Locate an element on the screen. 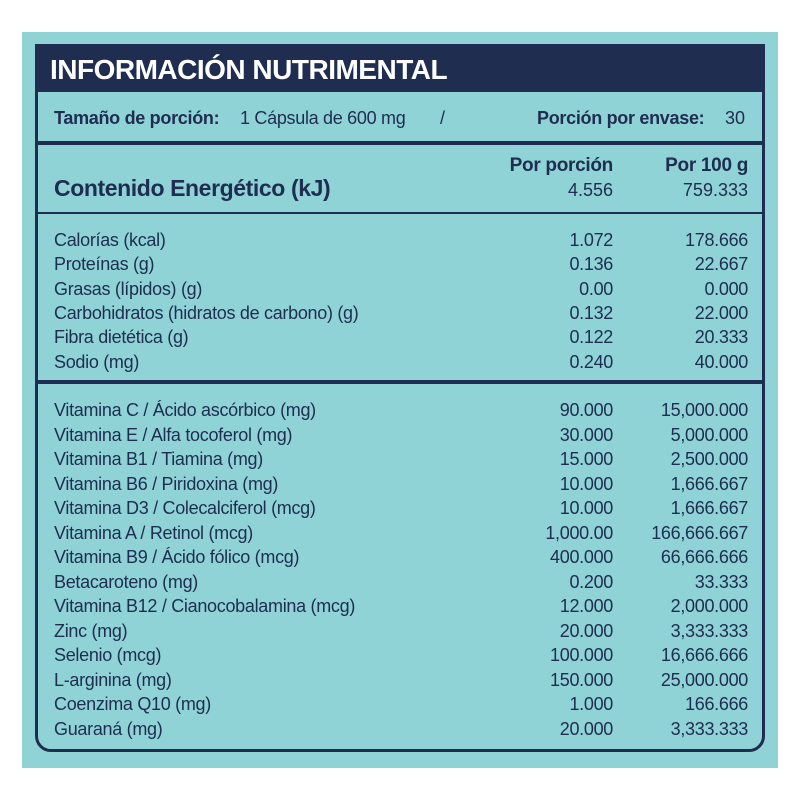 Image resolution: width=800 pixels, height=800 pixels. per-serving: 150.000 is located at coordinates (581, 679).